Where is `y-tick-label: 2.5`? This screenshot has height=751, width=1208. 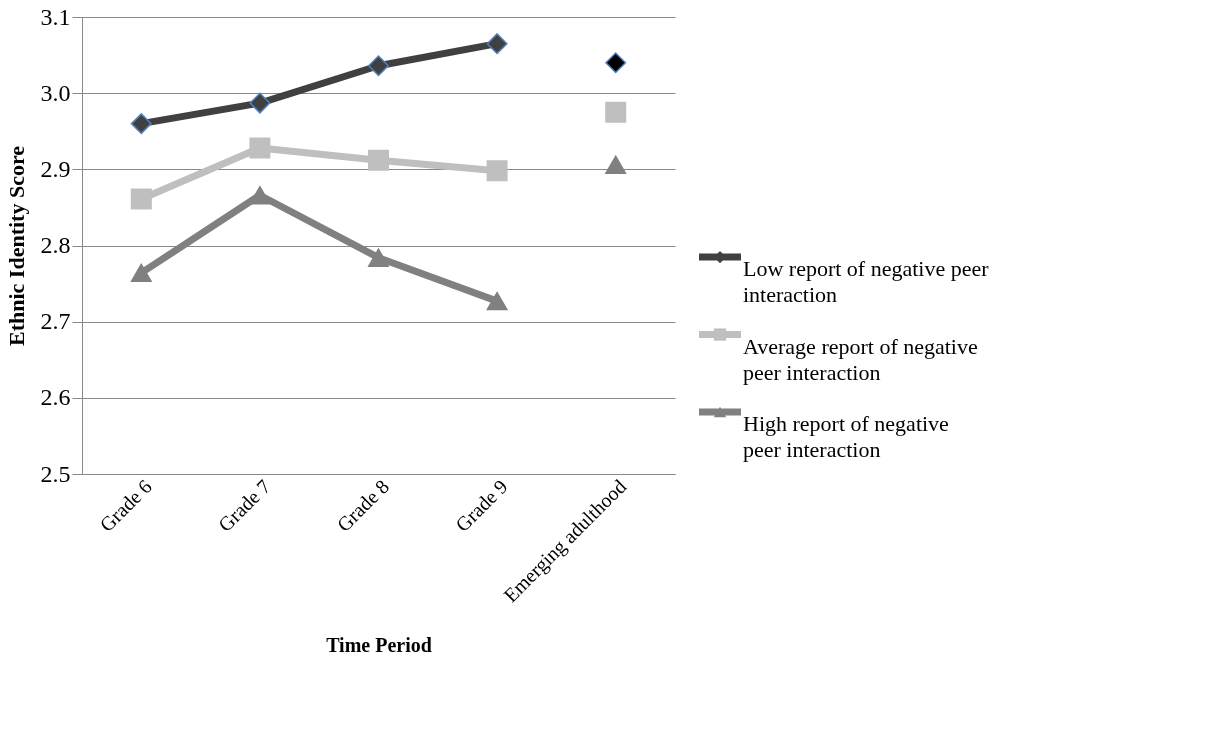
y-tick-label: 2.5 is located at coordinates (55, 473).